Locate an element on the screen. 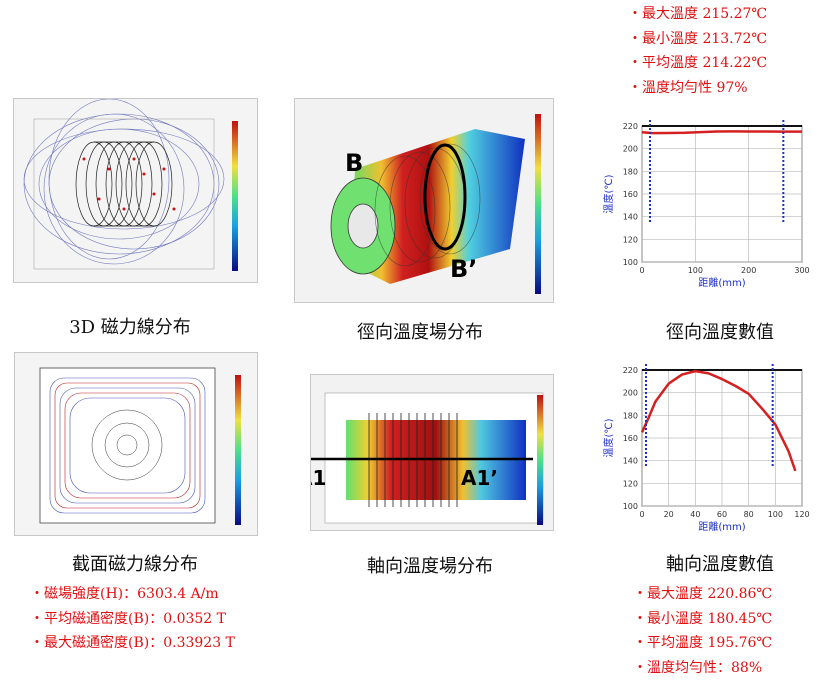  axial-uniformity: ・溫度均勻性：88% is located at coordinates (702, 668).